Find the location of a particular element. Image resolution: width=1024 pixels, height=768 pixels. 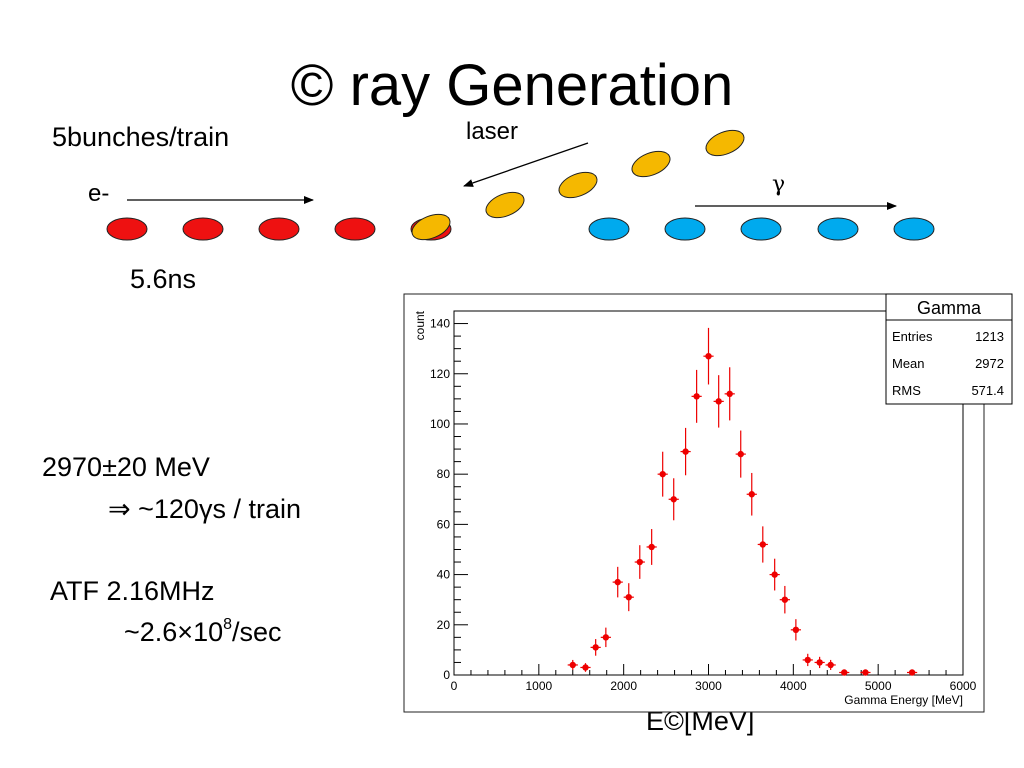

x-tick-label: 6000 is located at coordinates (963, 686).